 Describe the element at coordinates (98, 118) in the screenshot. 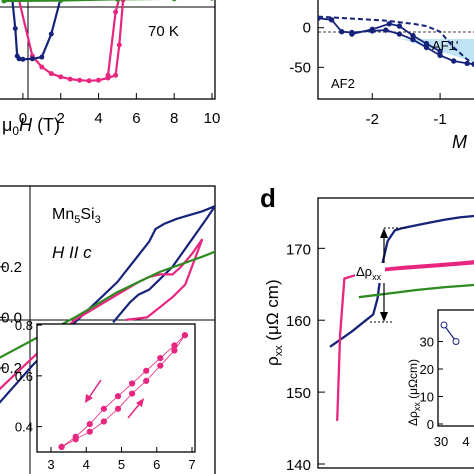

I see `panel-a-xtick-label: 4` at that location.